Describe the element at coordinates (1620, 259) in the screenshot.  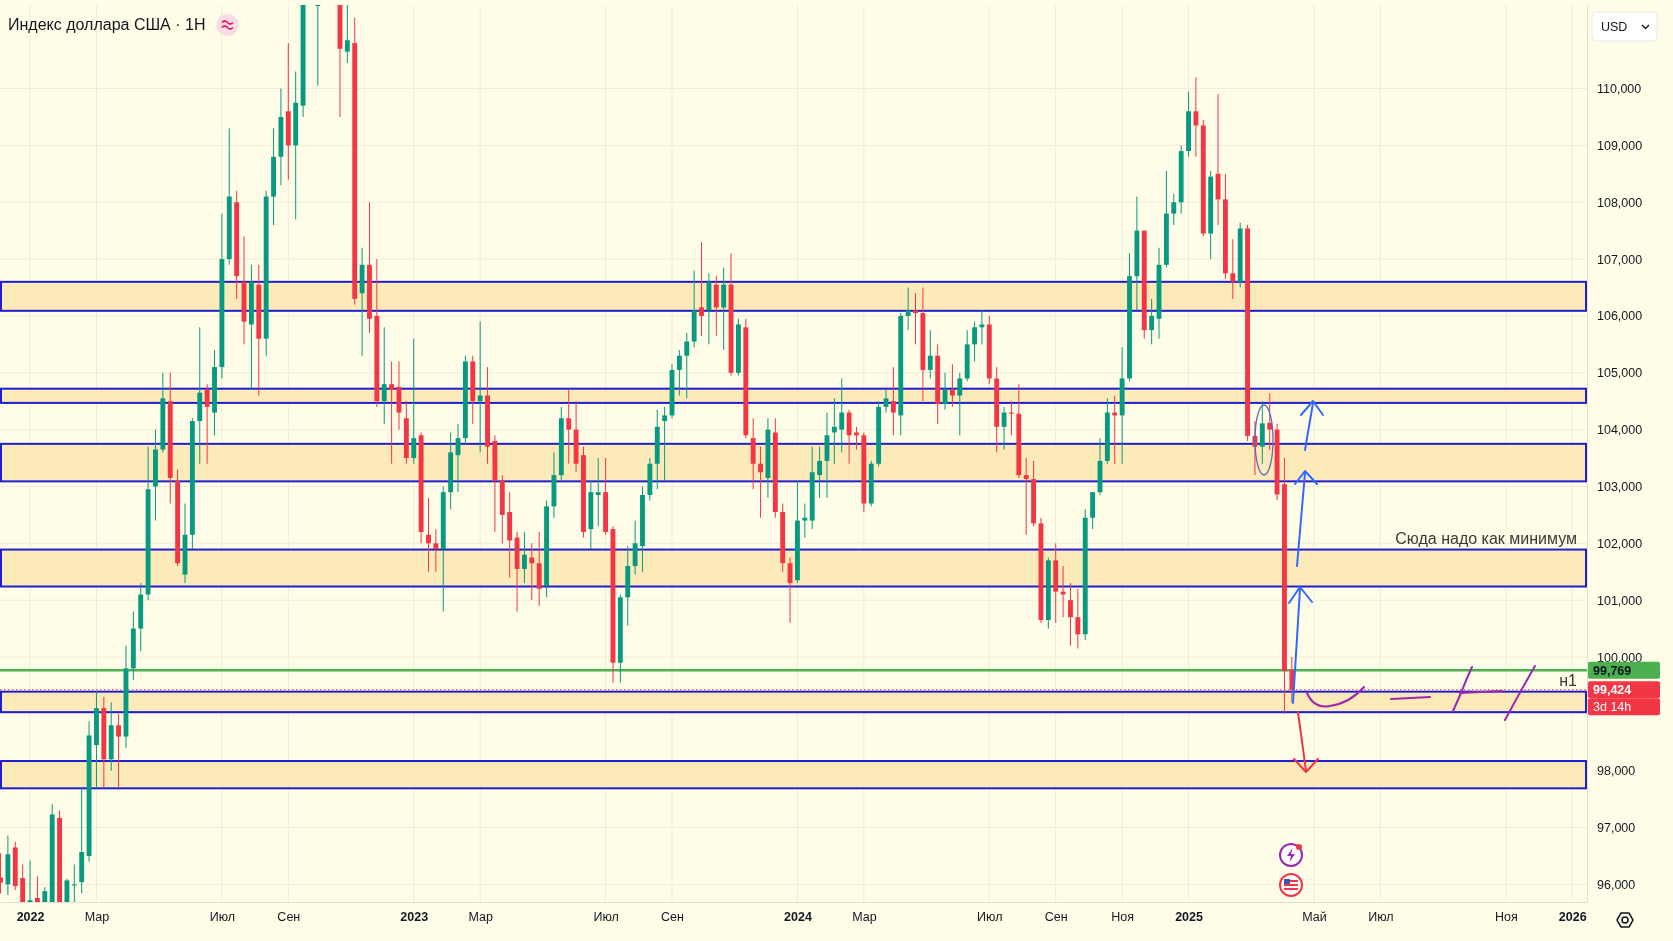
I see `y-tick-label: 107,000` at that location.